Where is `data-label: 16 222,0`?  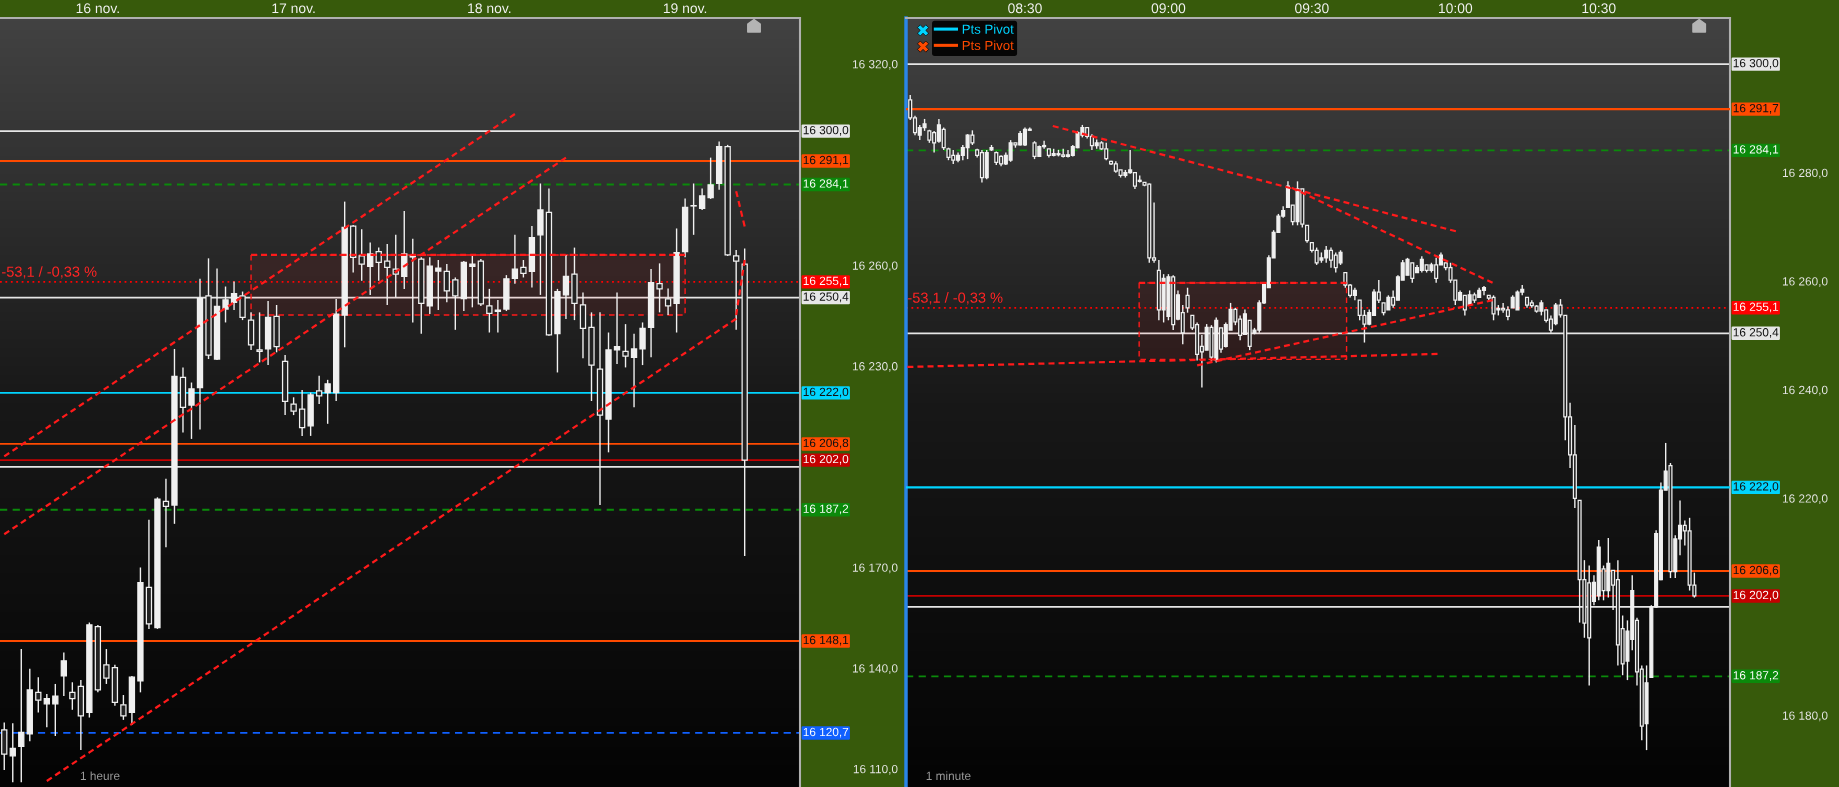 data-label: 16 222,0 is located at coordinates (1756, 487).